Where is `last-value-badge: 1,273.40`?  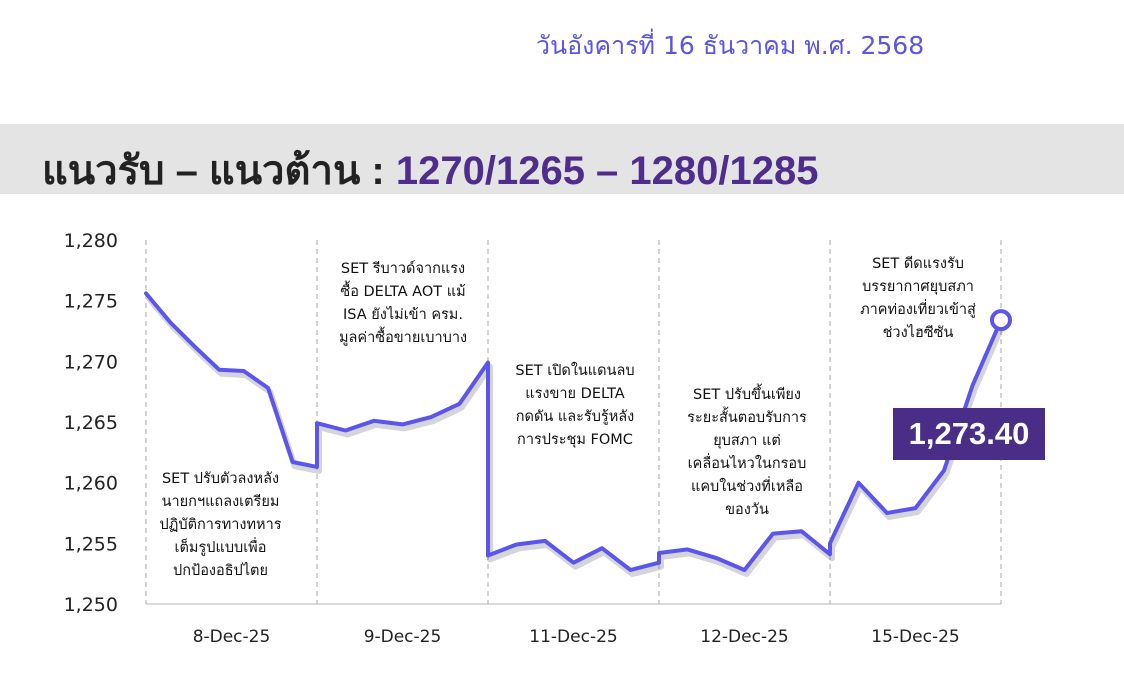 last-value-badge: 1,273.40 is located at coordinates (969, 434).